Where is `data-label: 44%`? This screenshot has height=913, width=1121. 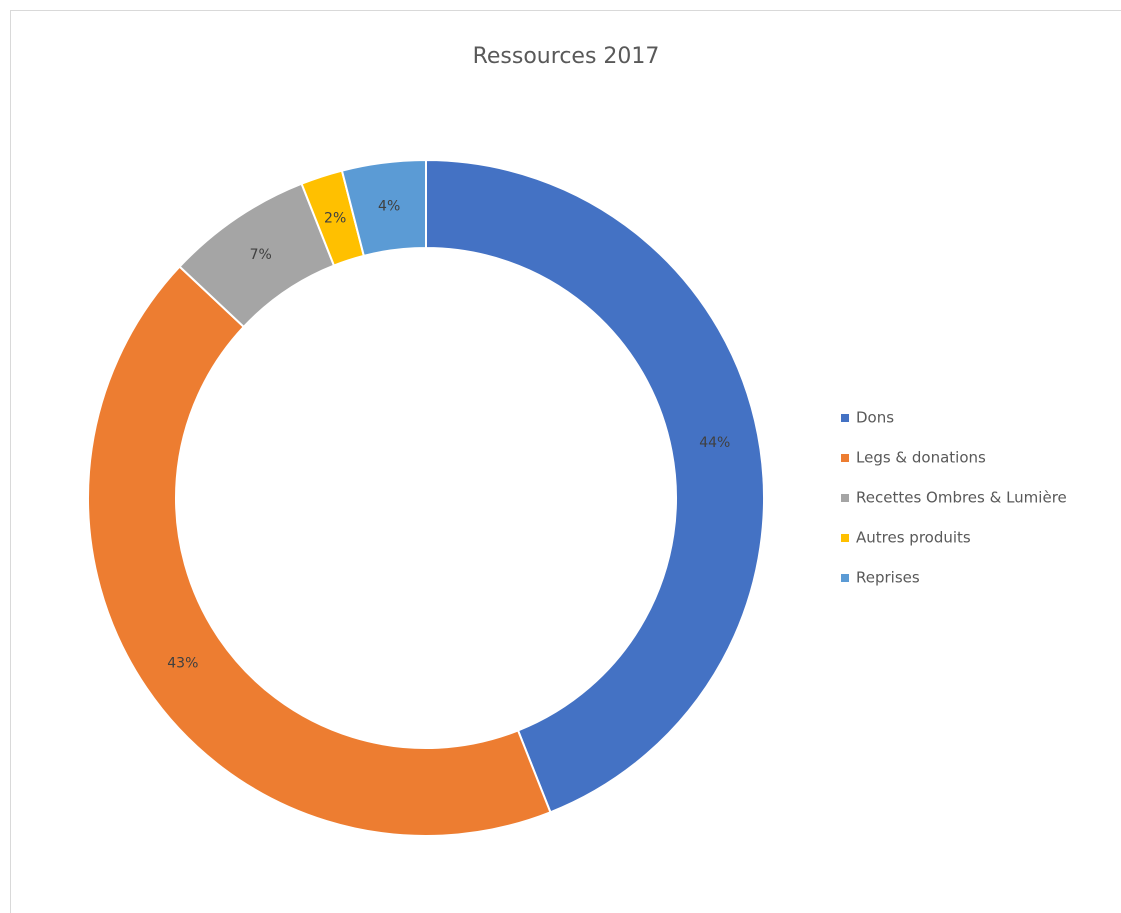 data-label: 44% is located at coordinates (714, 443).